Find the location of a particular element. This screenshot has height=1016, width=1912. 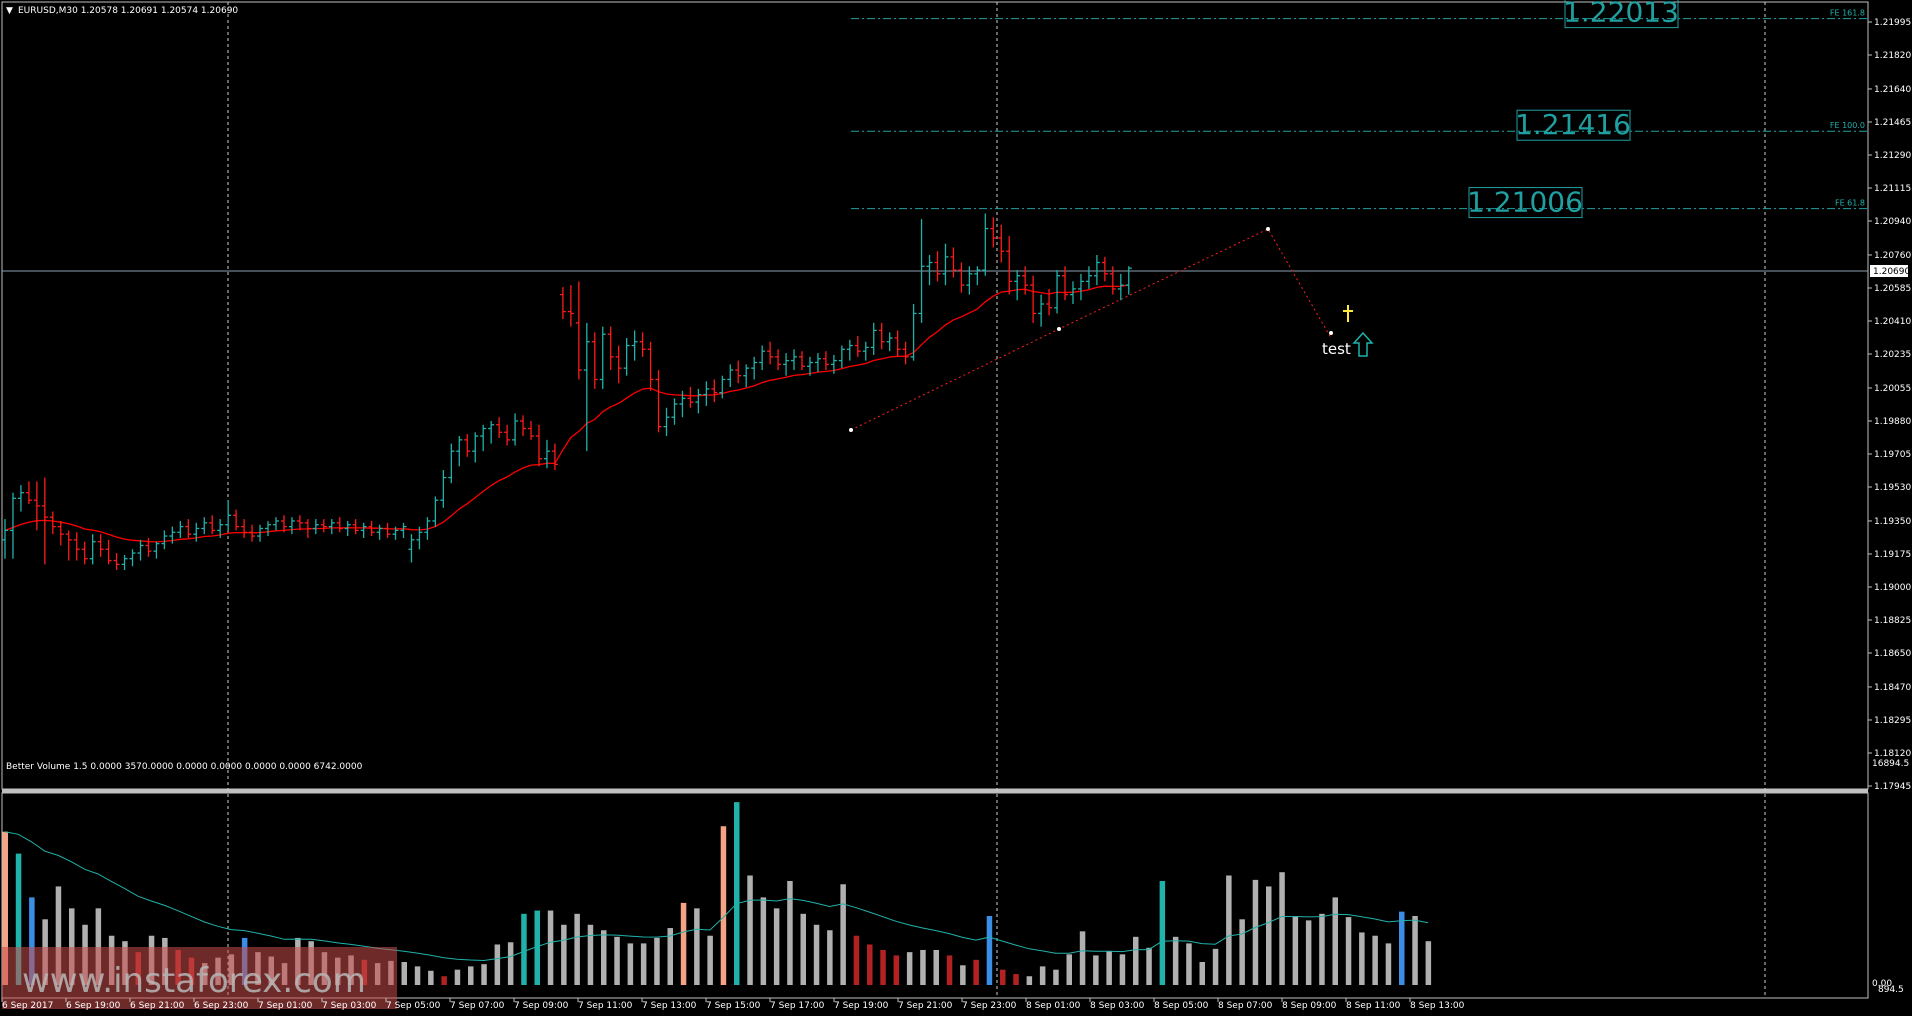

volume-axis-max: 16894.5 is located at coordinates (1890, 764).